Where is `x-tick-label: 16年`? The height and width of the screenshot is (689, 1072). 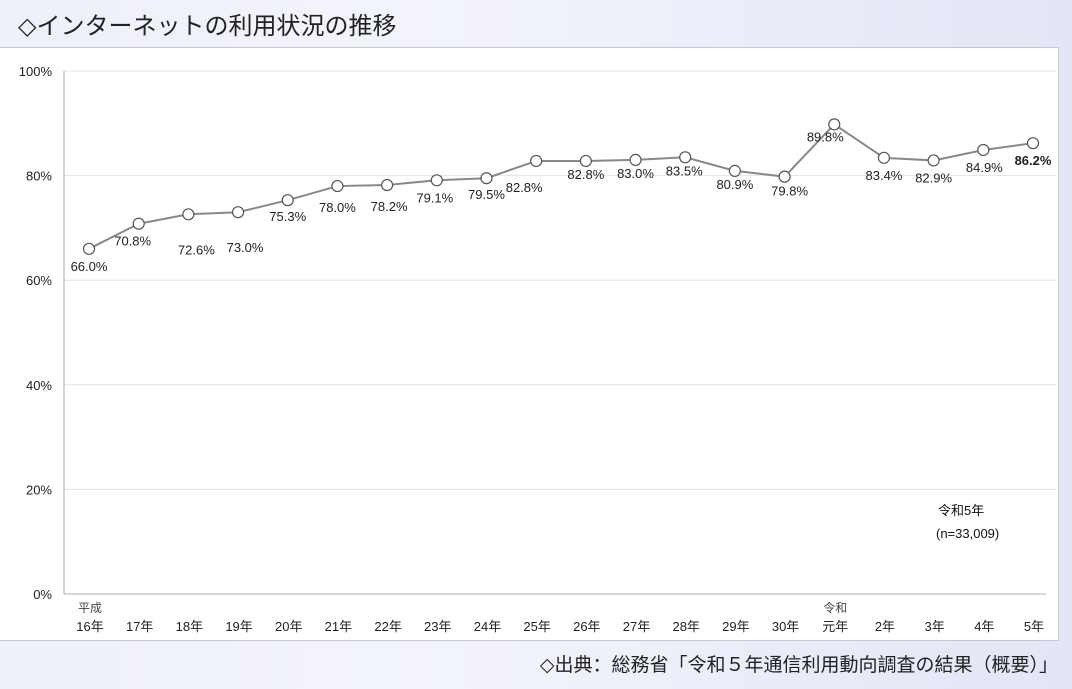 x-tick-label: 16年 is located at coordinates (89, 626).